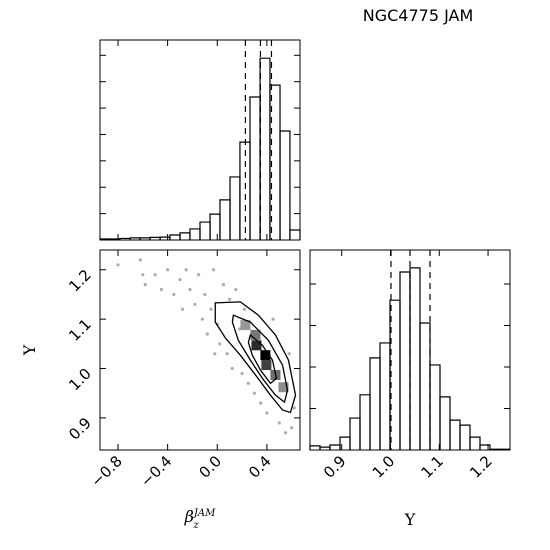 The height and width of the screenshot is (550, 550). What do you see at coordinates (189, 516) in the screenshot?
I see `x-label-base: β` at bounding box center [189, 516].